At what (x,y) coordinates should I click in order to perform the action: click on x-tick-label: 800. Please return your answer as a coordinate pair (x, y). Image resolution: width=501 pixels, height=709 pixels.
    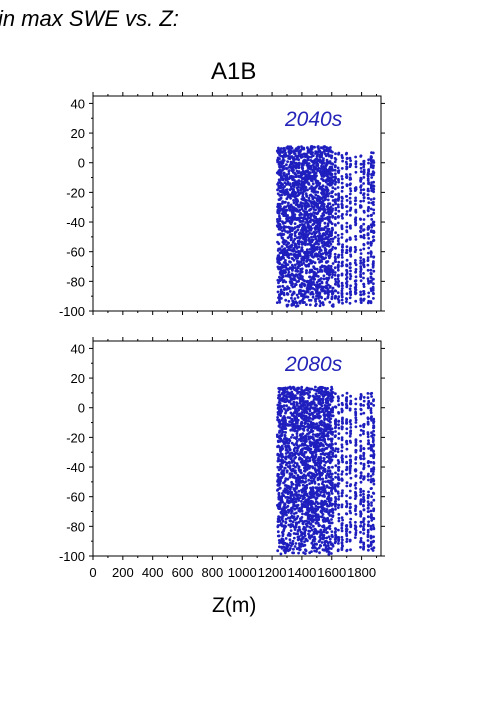
    Looking at the image, I should click on (213, 572).